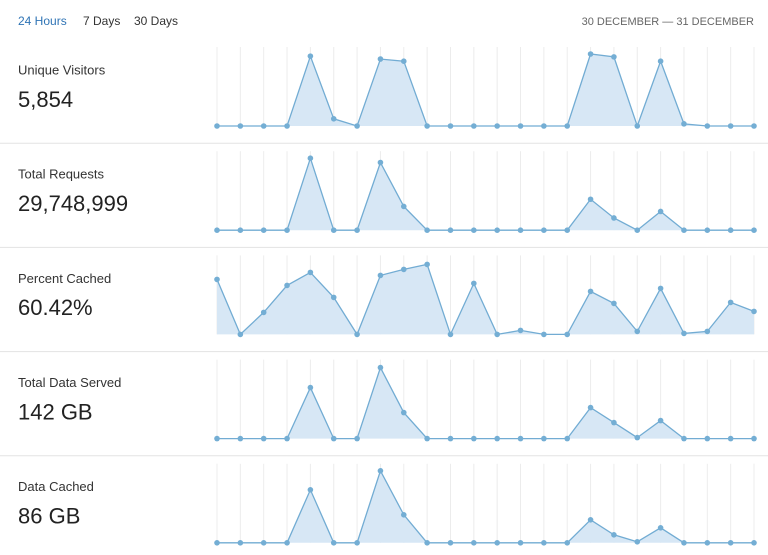 This screenshot has height=555, width=768. Describe the element at coordinates (42, 21) in the screenshot. I see `tab: 24 Hours` at that location.